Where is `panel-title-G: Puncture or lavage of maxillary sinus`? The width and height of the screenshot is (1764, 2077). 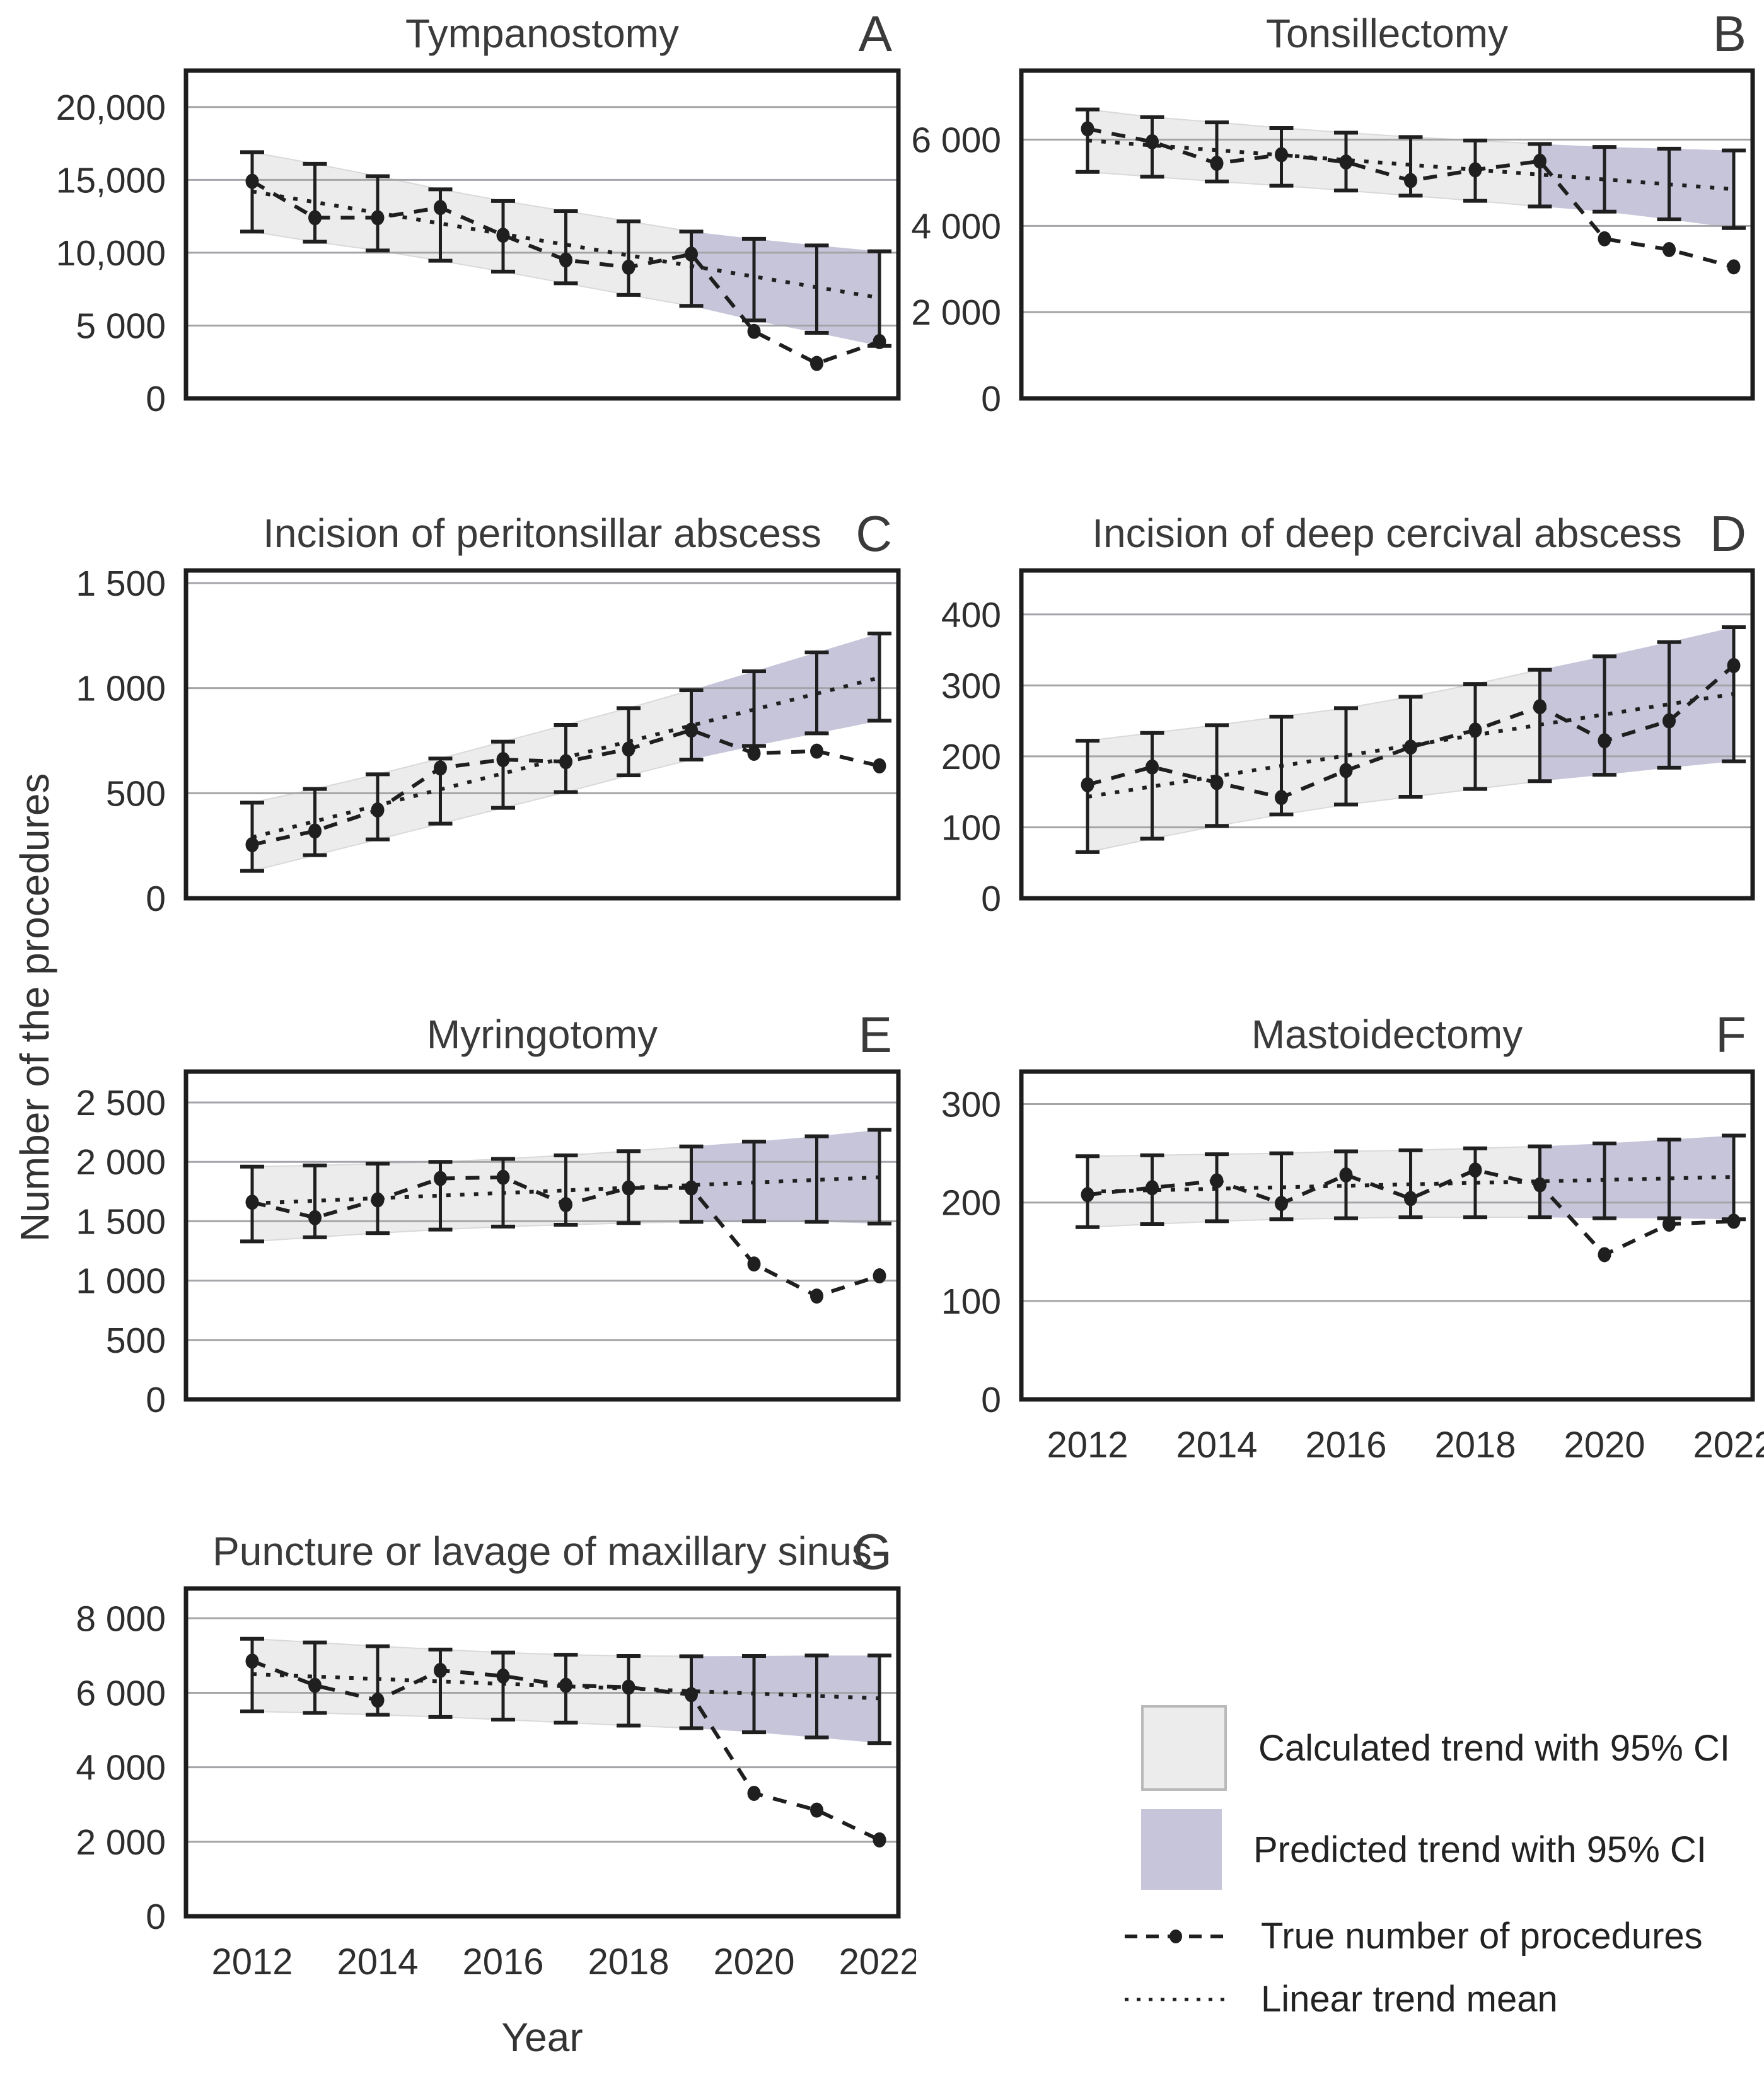
panel-title-G: Puncture or lavage of maxillary sinus is located at coordinates (542, 1551).